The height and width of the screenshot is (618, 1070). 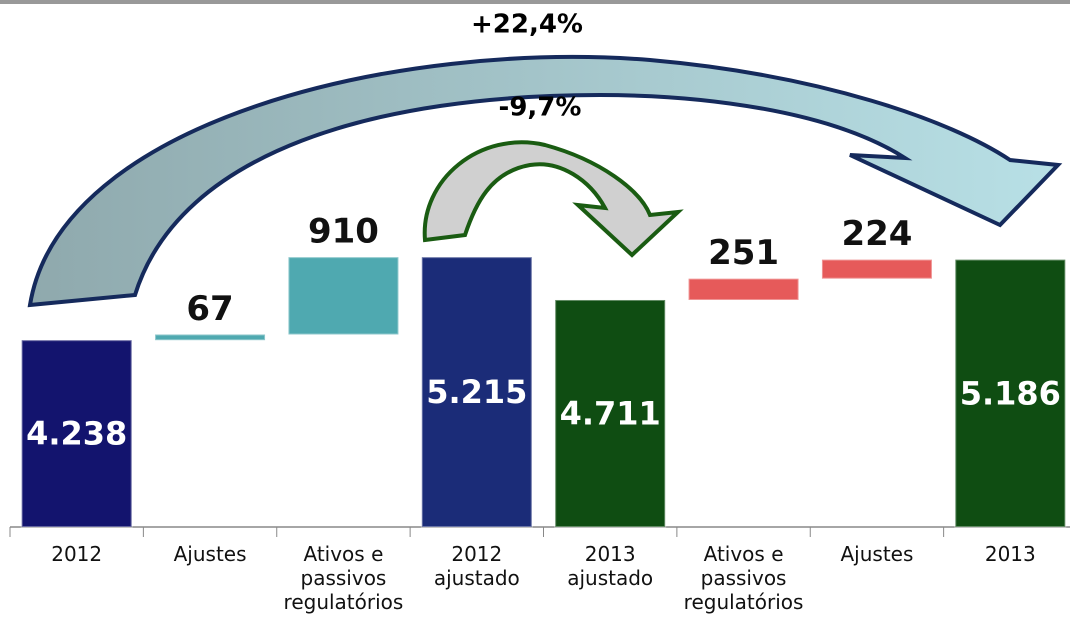 I want to click on x-tick-label: 2012 ajustado, so click(x=476, y=566).